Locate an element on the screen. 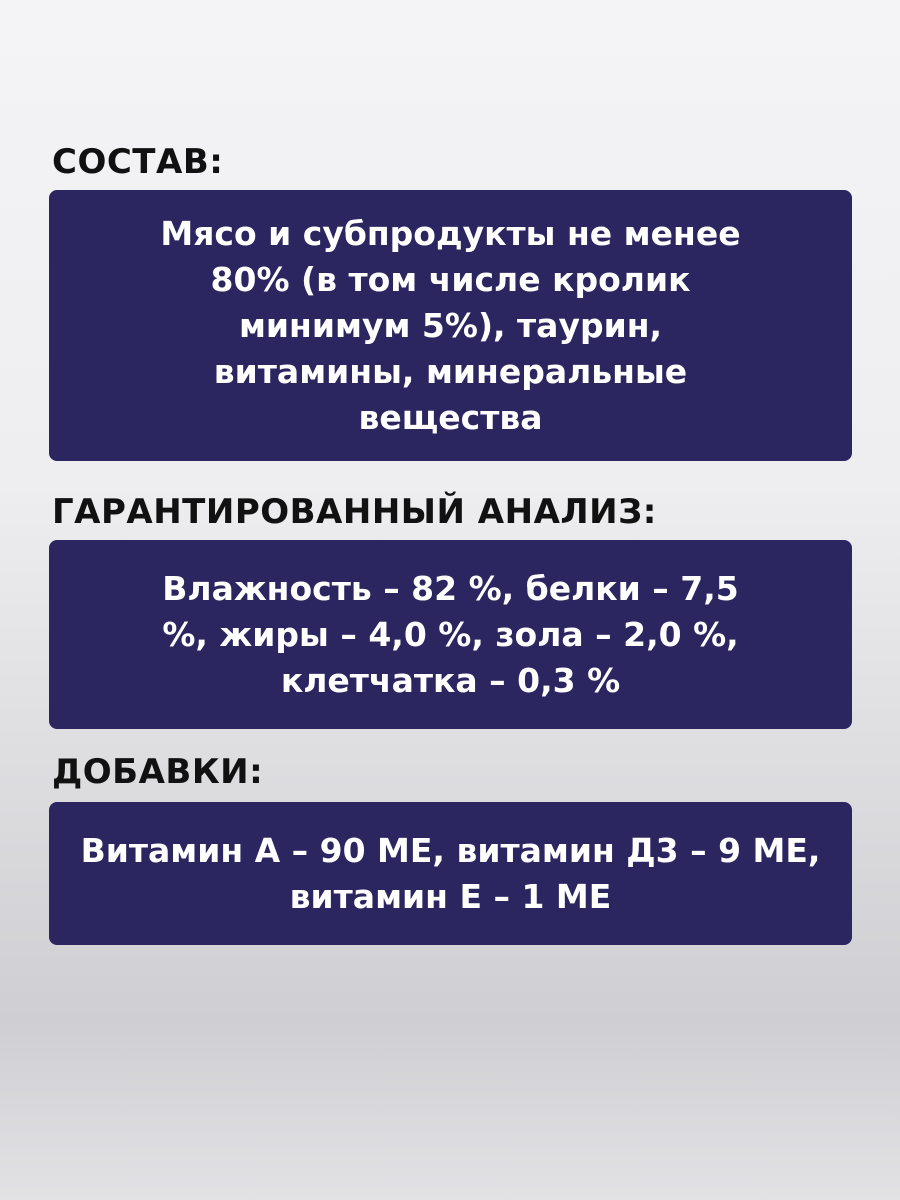  additives-heading: ДОБАВКИ: is located at coordinates (158, 772).